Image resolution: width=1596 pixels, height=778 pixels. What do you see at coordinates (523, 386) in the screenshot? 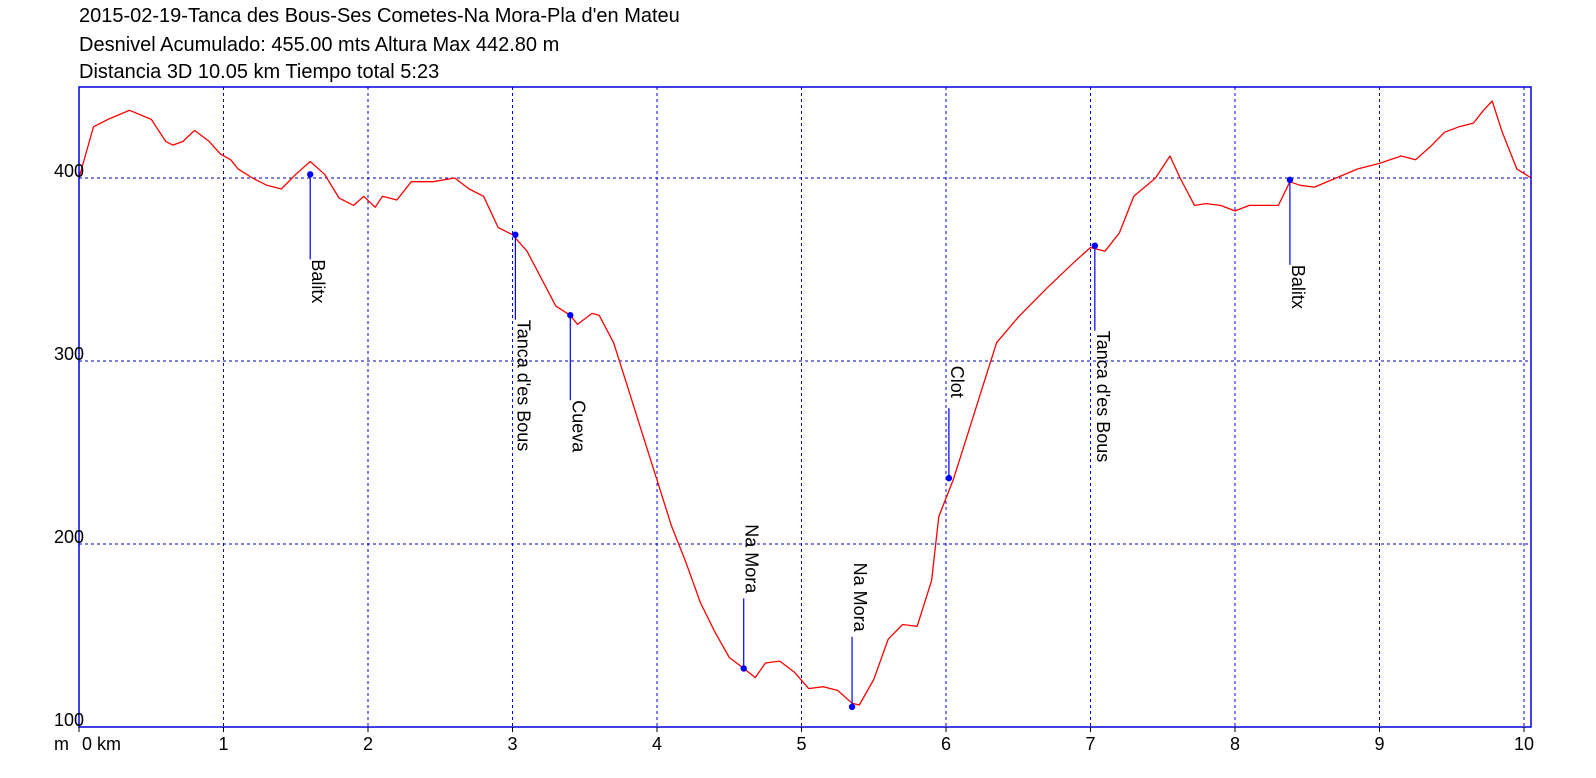
I see `waypoint-label-1: Tanca d'es Bous` at bounding box center [523, 386].